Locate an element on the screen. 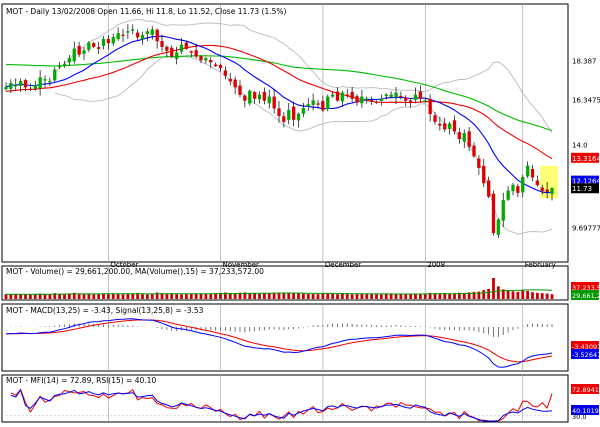 This screenshot has height=427, width=600. month-label-0: October is located at coordinates (124, 265).